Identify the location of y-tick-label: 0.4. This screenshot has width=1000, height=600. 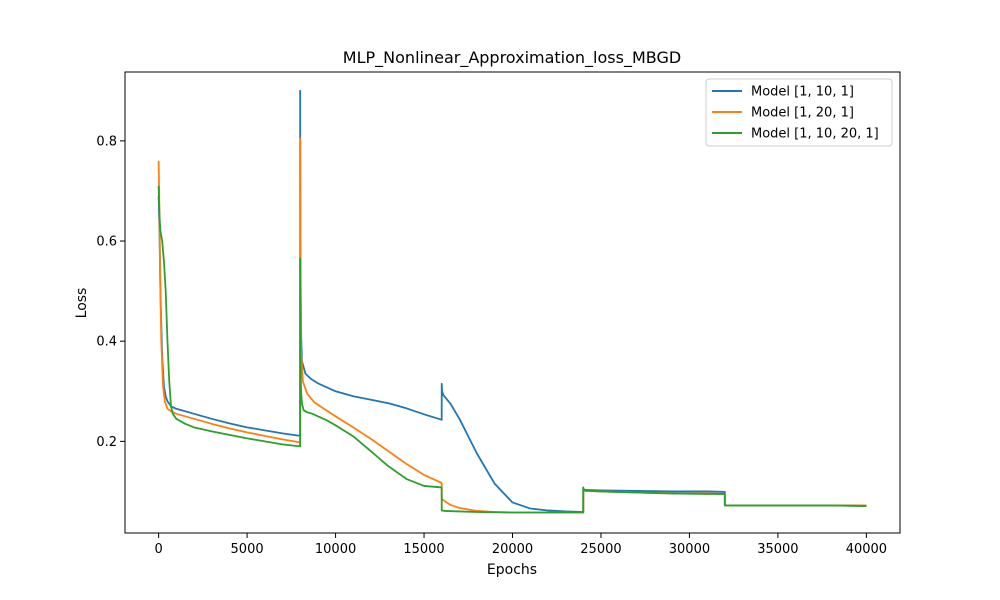
(106, 342).